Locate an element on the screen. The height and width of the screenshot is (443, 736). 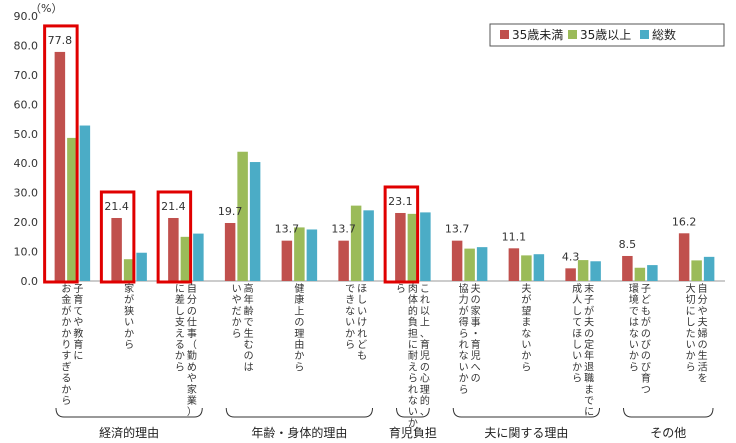
y-tick-label: 50.0 is located at coordinates (26, 134).